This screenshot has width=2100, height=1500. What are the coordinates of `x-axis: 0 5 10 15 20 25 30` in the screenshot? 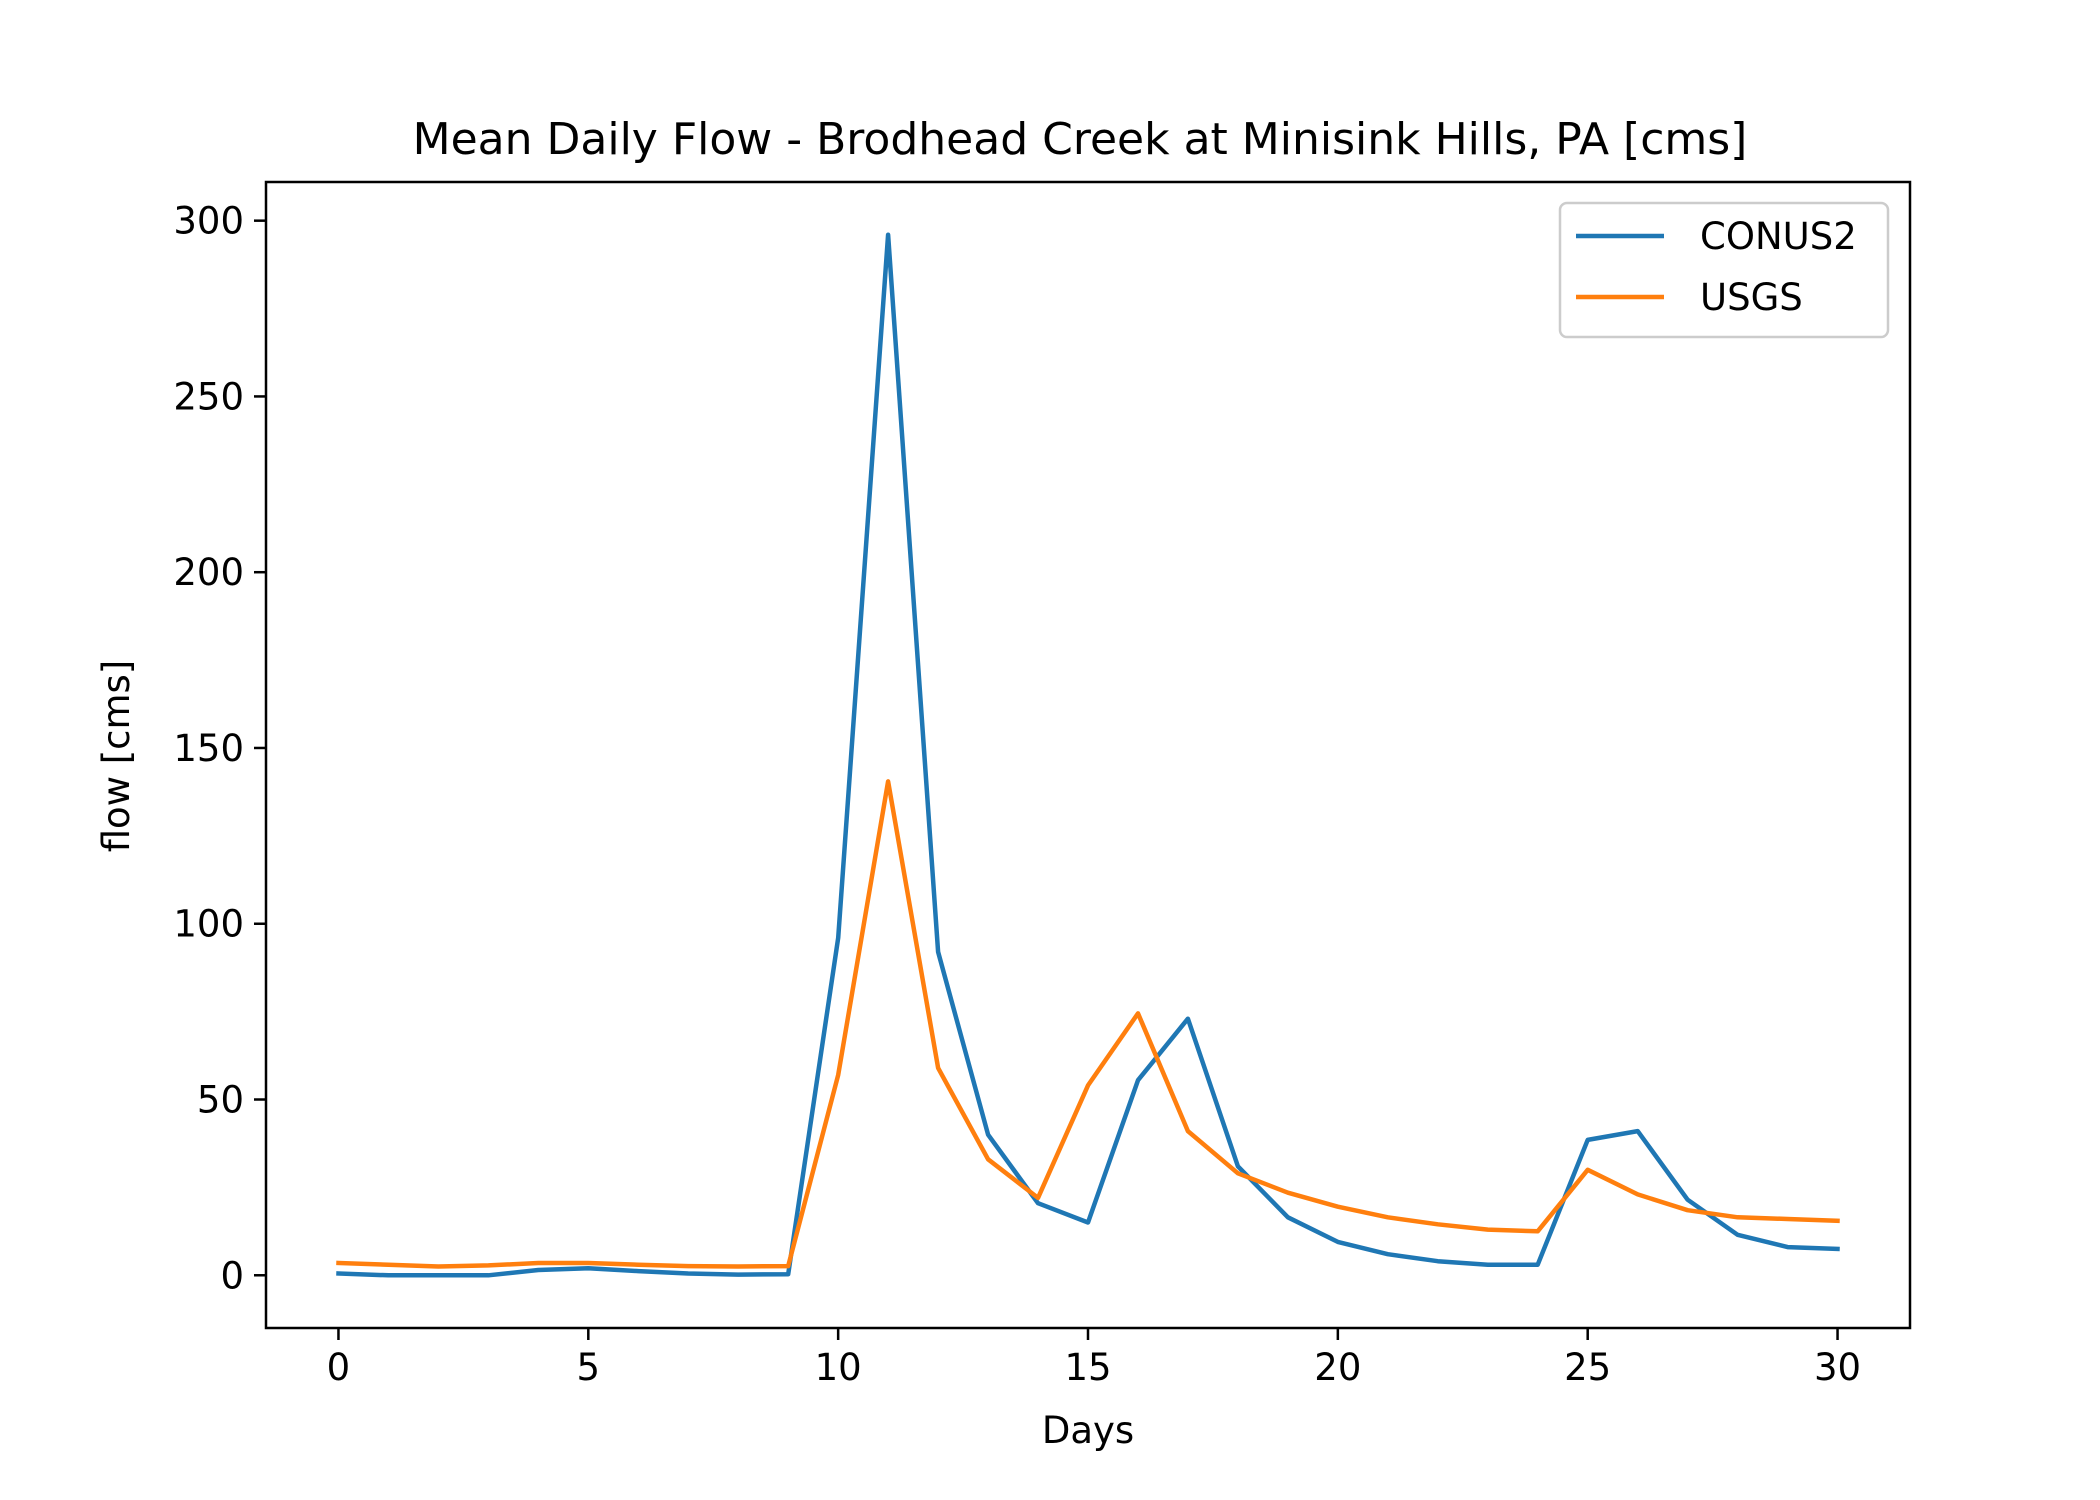 It's located at (1094, 1358).